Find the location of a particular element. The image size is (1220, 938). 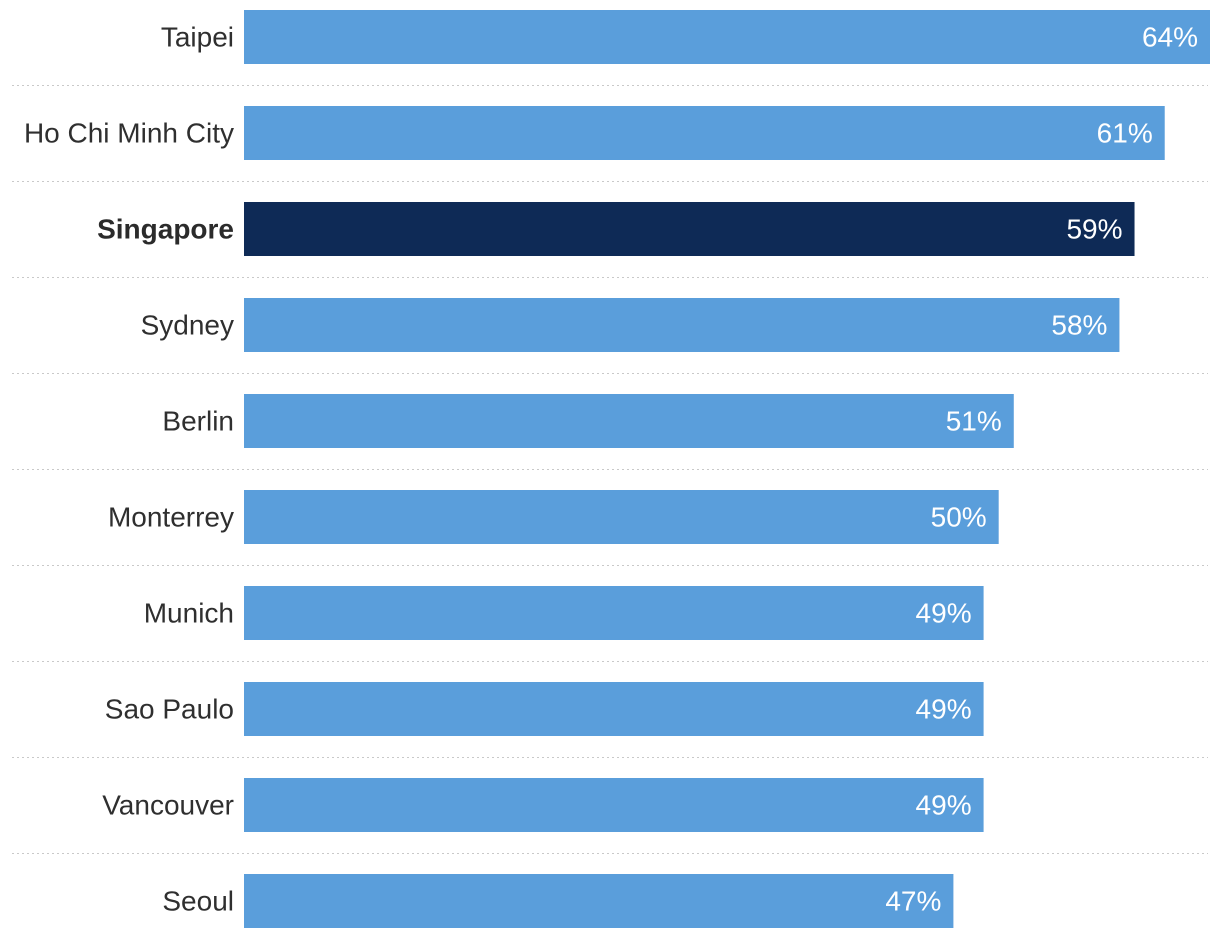

bar-singapore is located at coordinates (689, 229).